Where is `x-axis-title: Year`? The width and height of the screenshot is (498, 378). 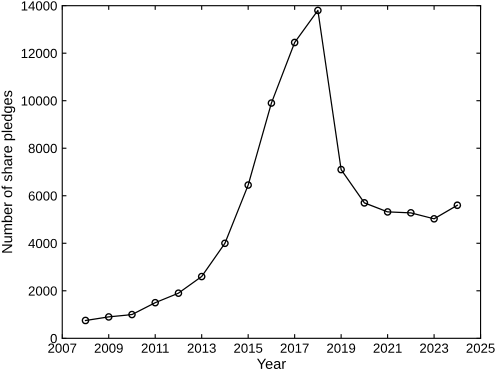 x-axis-title: Year is located at coordinates (271, 363).